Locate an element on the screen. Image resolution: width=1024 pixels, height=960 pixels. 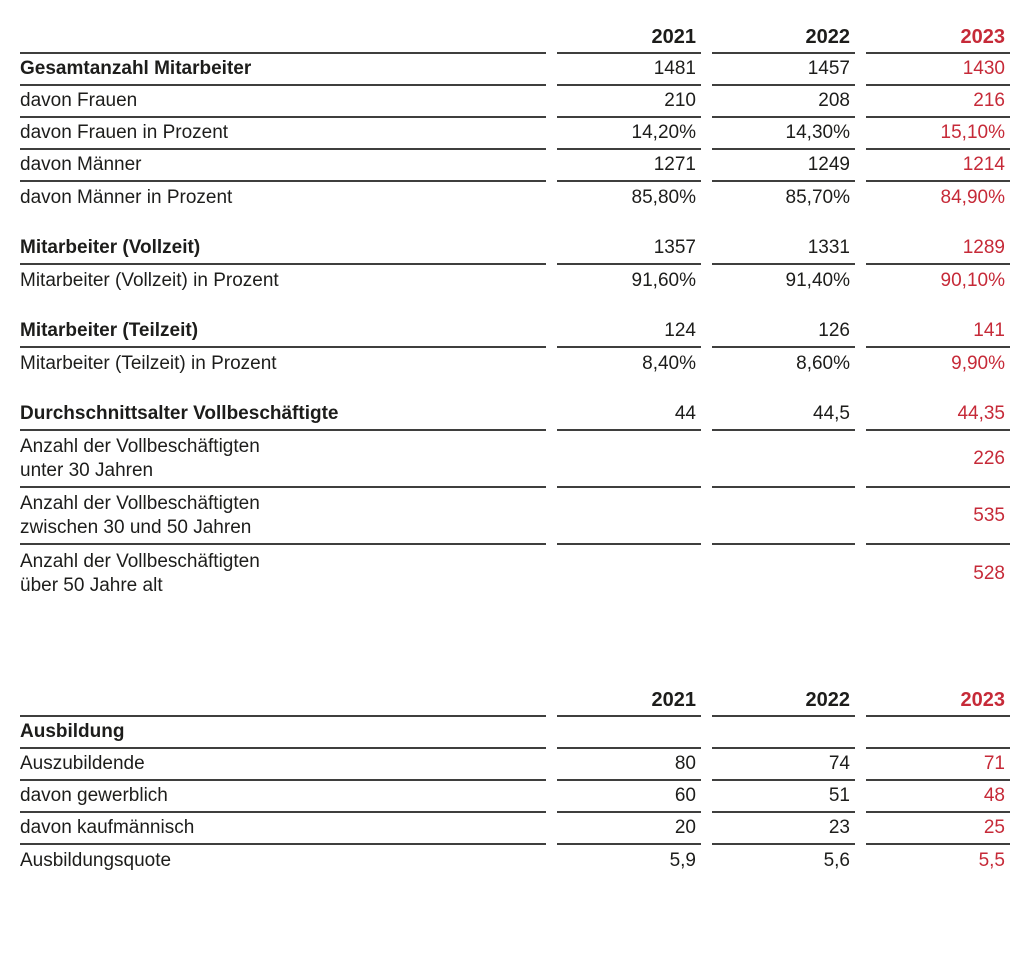
cell-2021: 210 is located at coordinates (629, 102).